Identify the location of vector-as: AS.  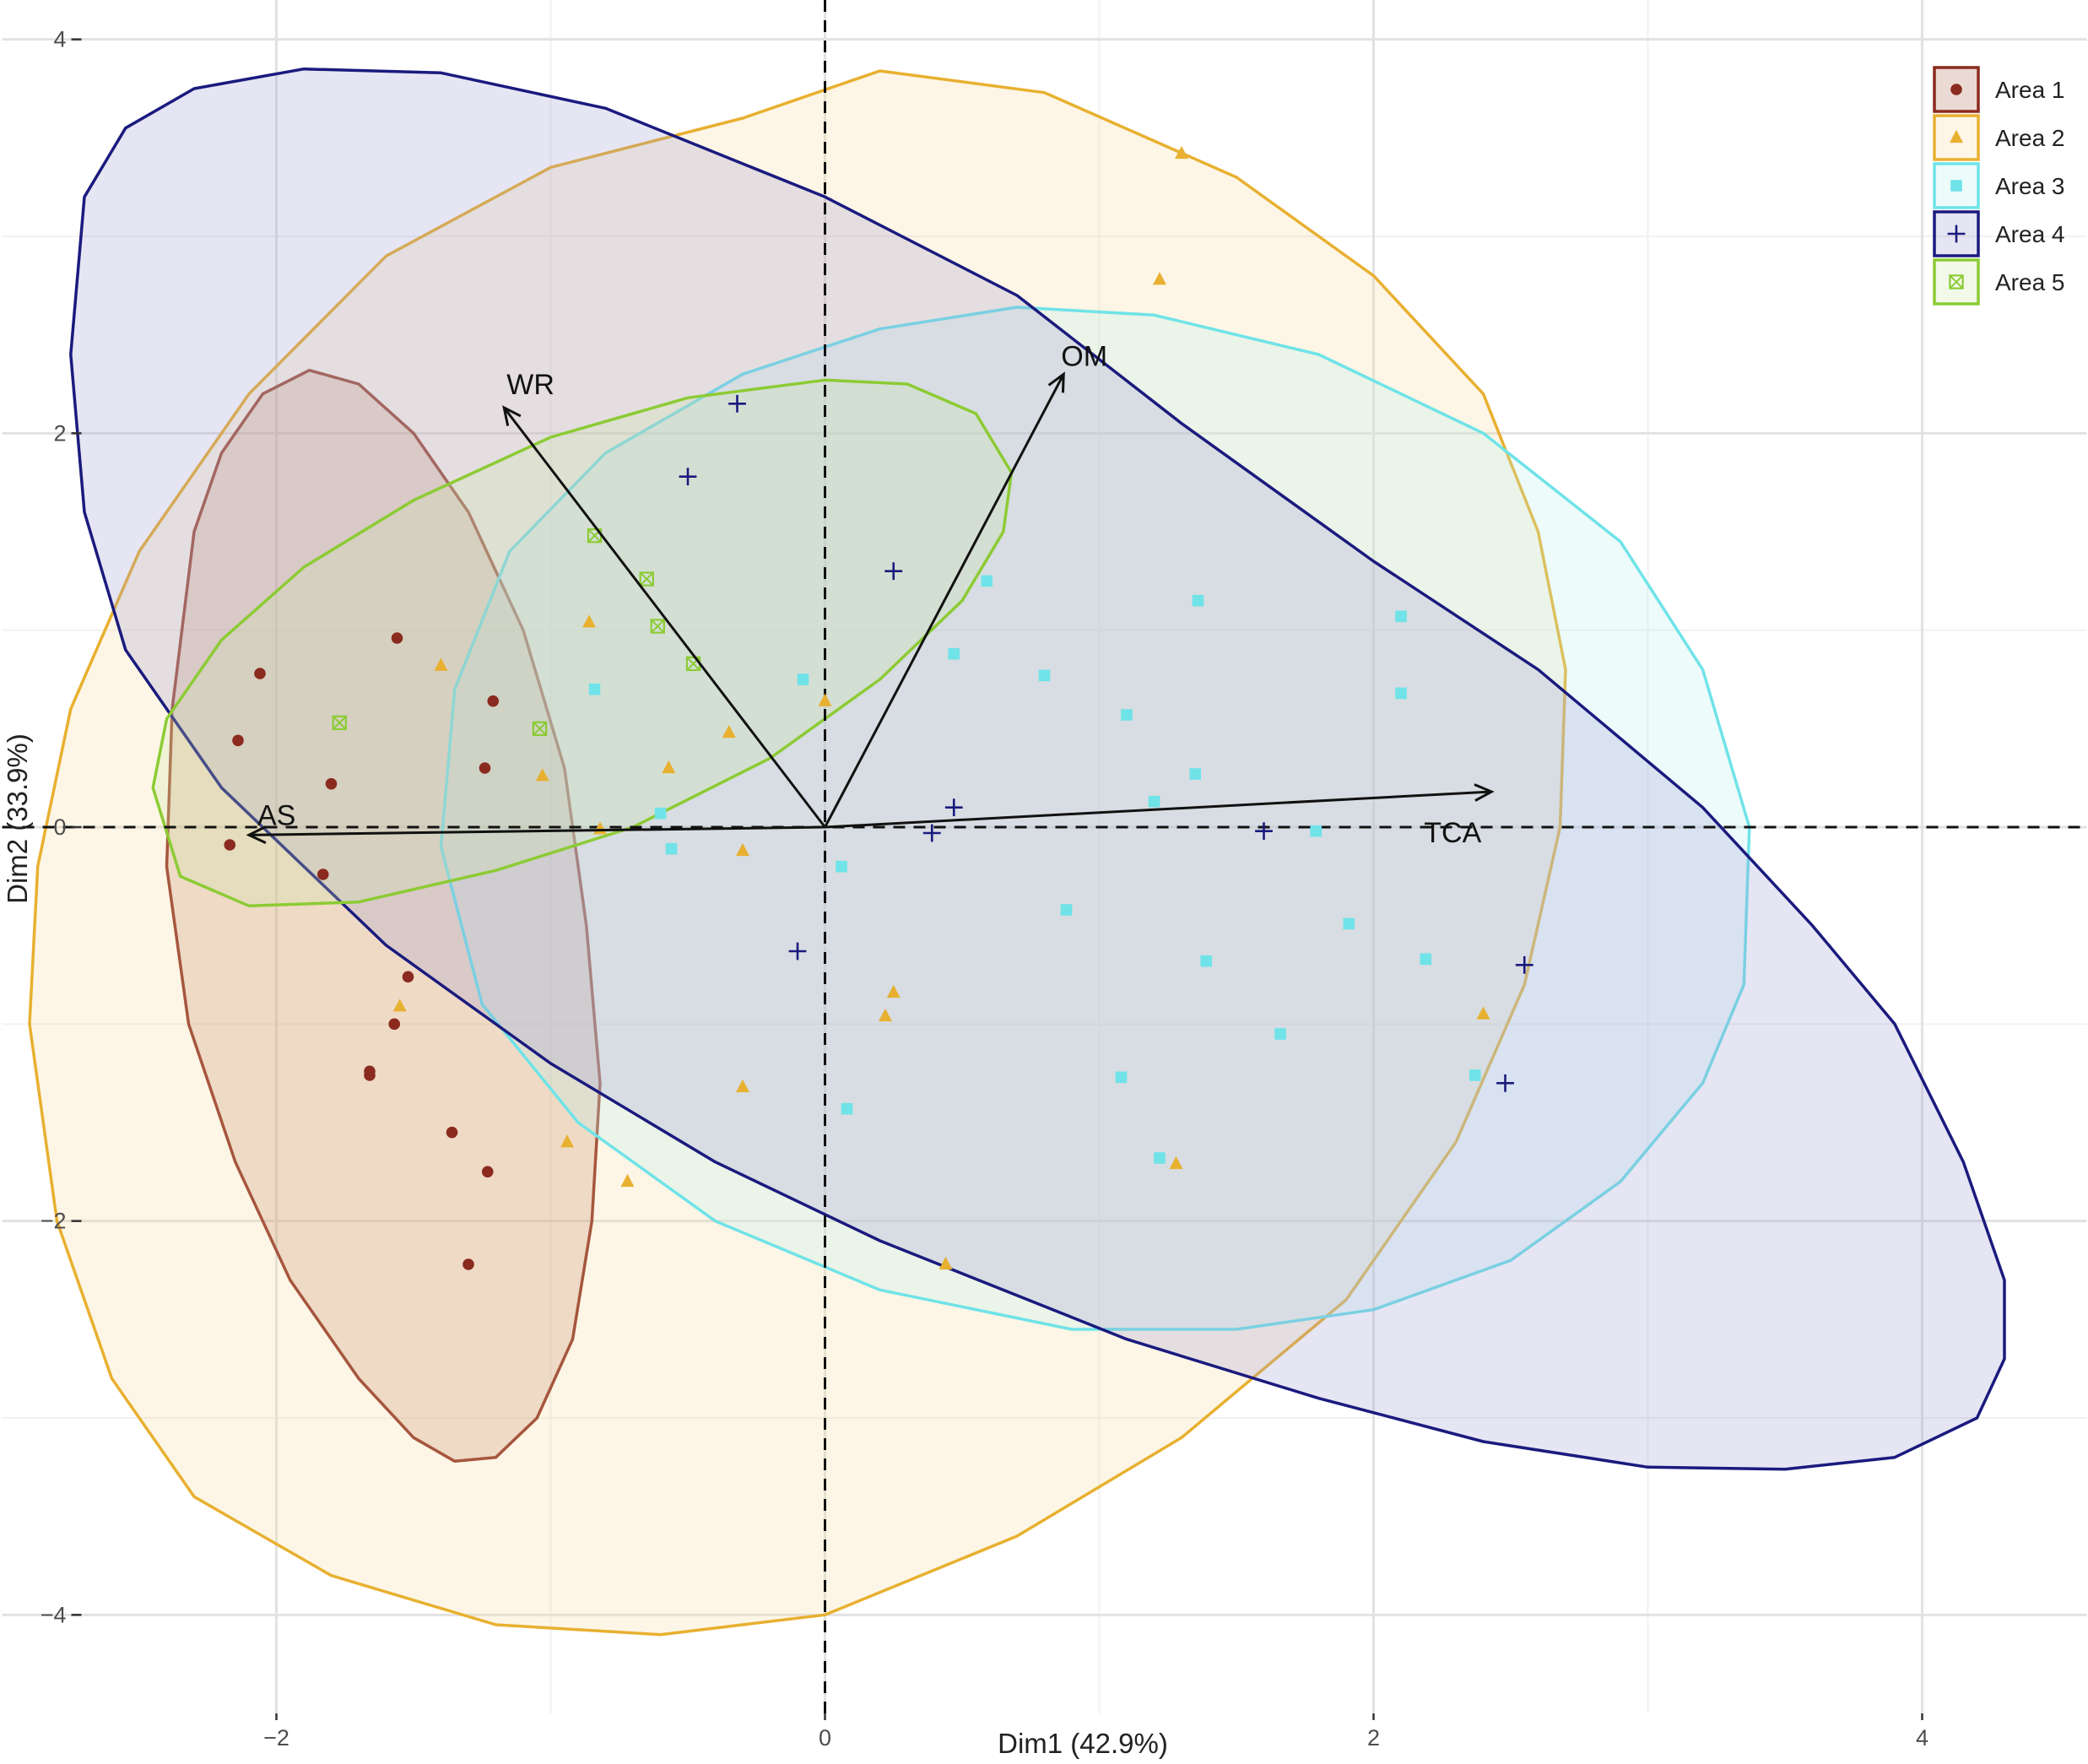
(535, 821).